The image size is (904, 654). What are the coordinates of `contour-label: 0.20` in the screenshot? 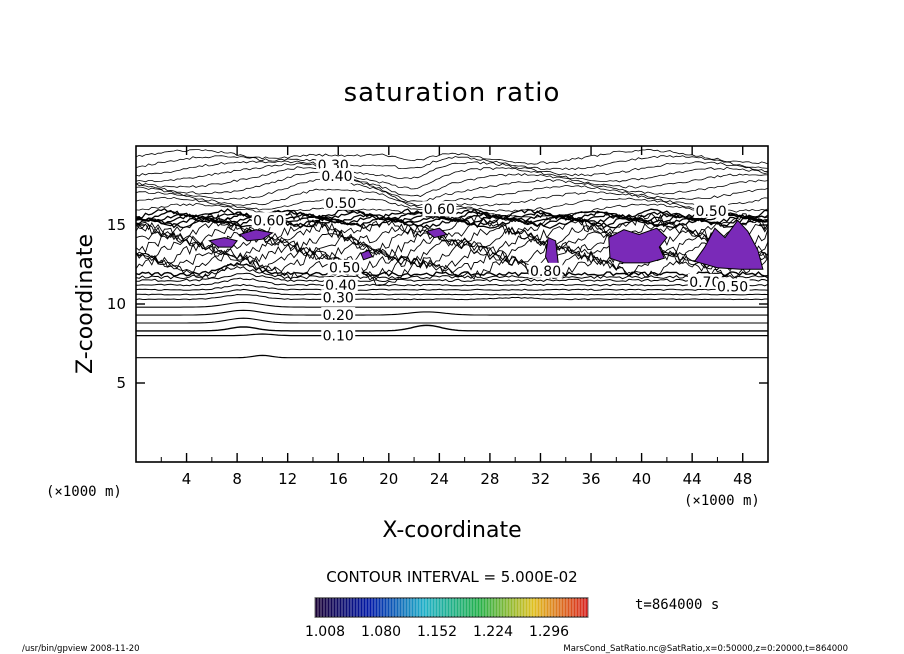 It's located at (338, 316).